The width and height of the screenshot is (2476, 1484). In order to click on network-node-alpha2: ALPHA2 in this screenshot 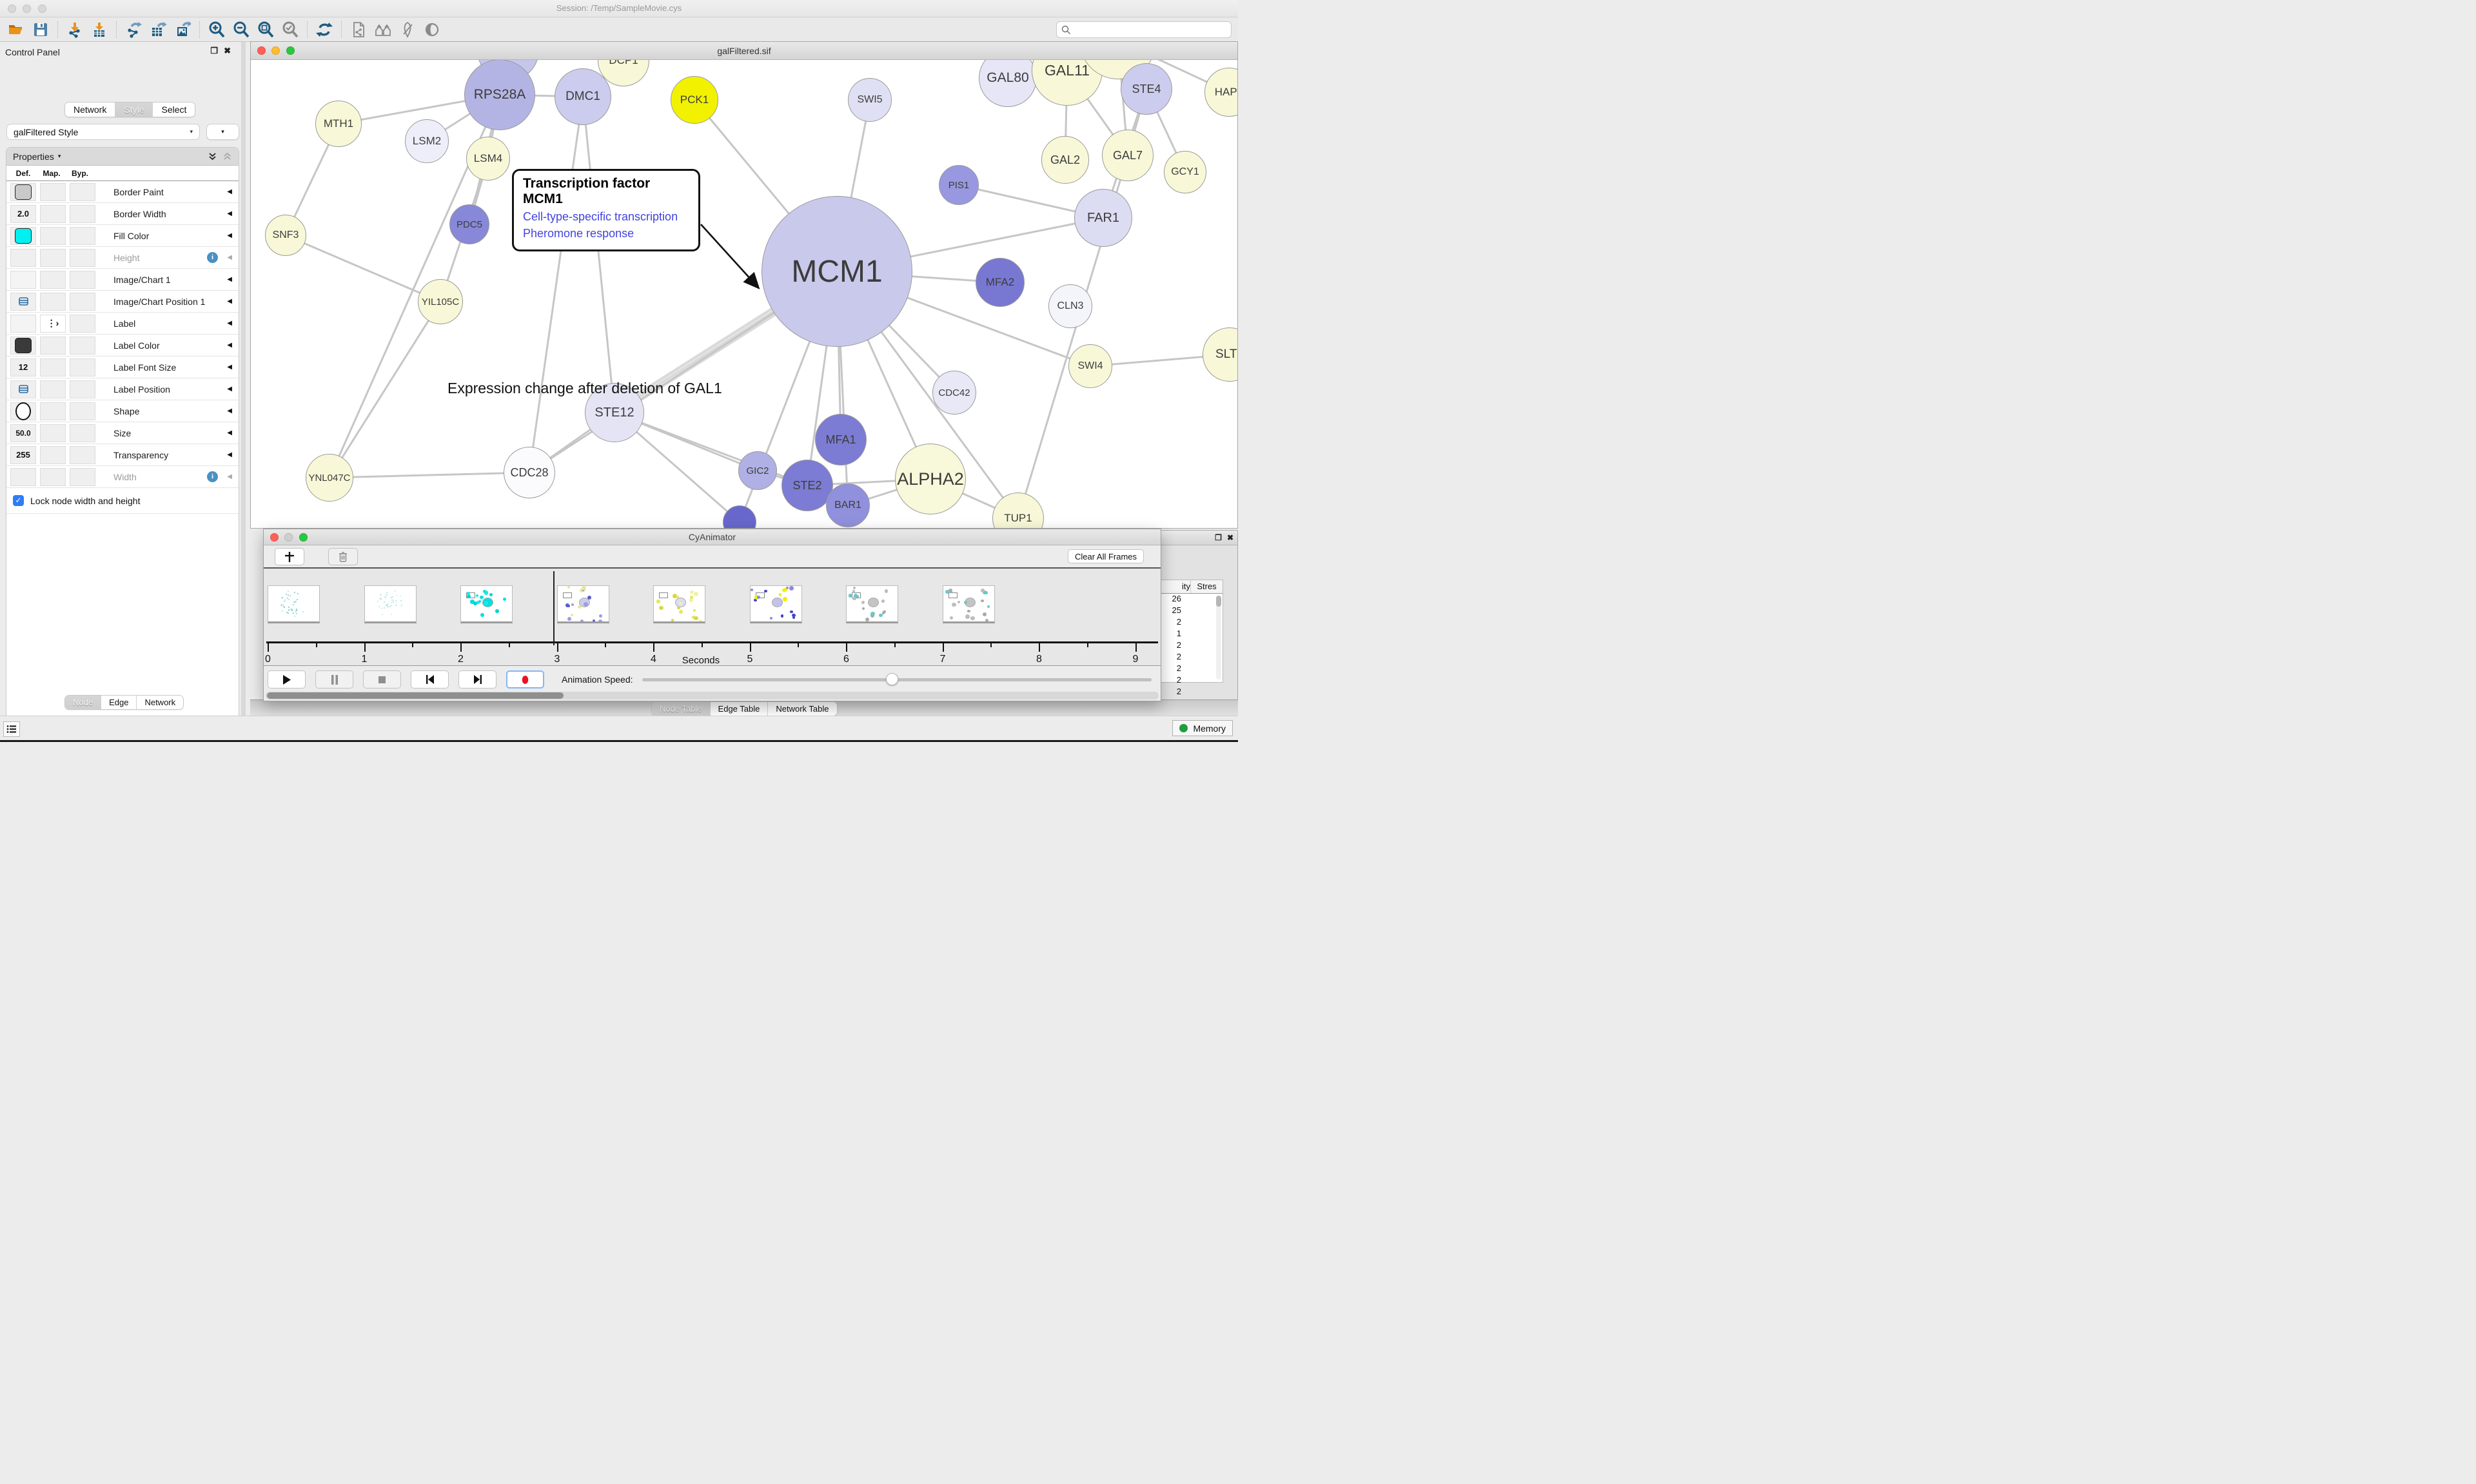, I will do `click(930, 479)`.